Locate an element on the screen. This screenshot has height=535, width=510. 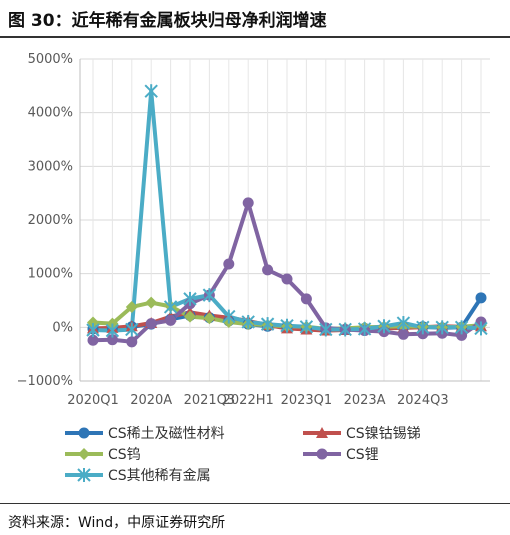
y-tick-labels: −1000% 0% 1000% 2000% 3000% 4000% 5000% is located at coordinates (45, 220).